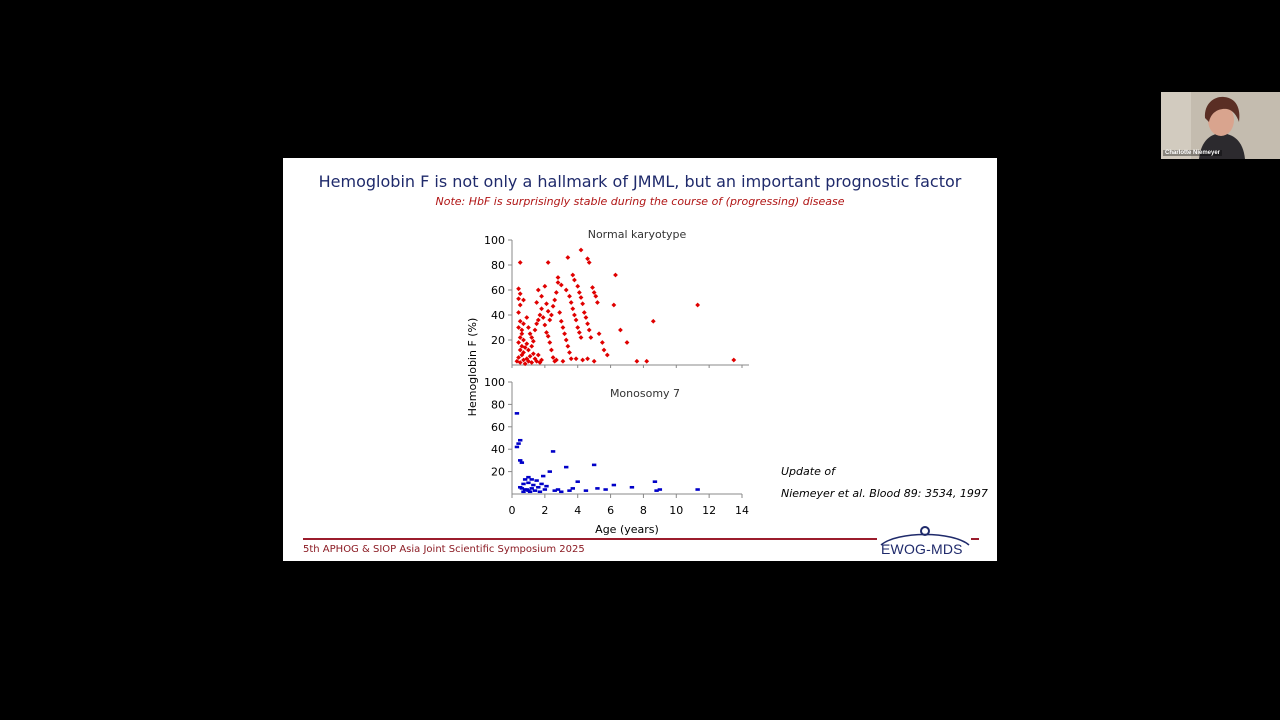 The width and height of the screenshot is (1280, 720). Describe the element at coordinates (925, 536) in the screenshot. I see `ewog-mds-logo` at that location.